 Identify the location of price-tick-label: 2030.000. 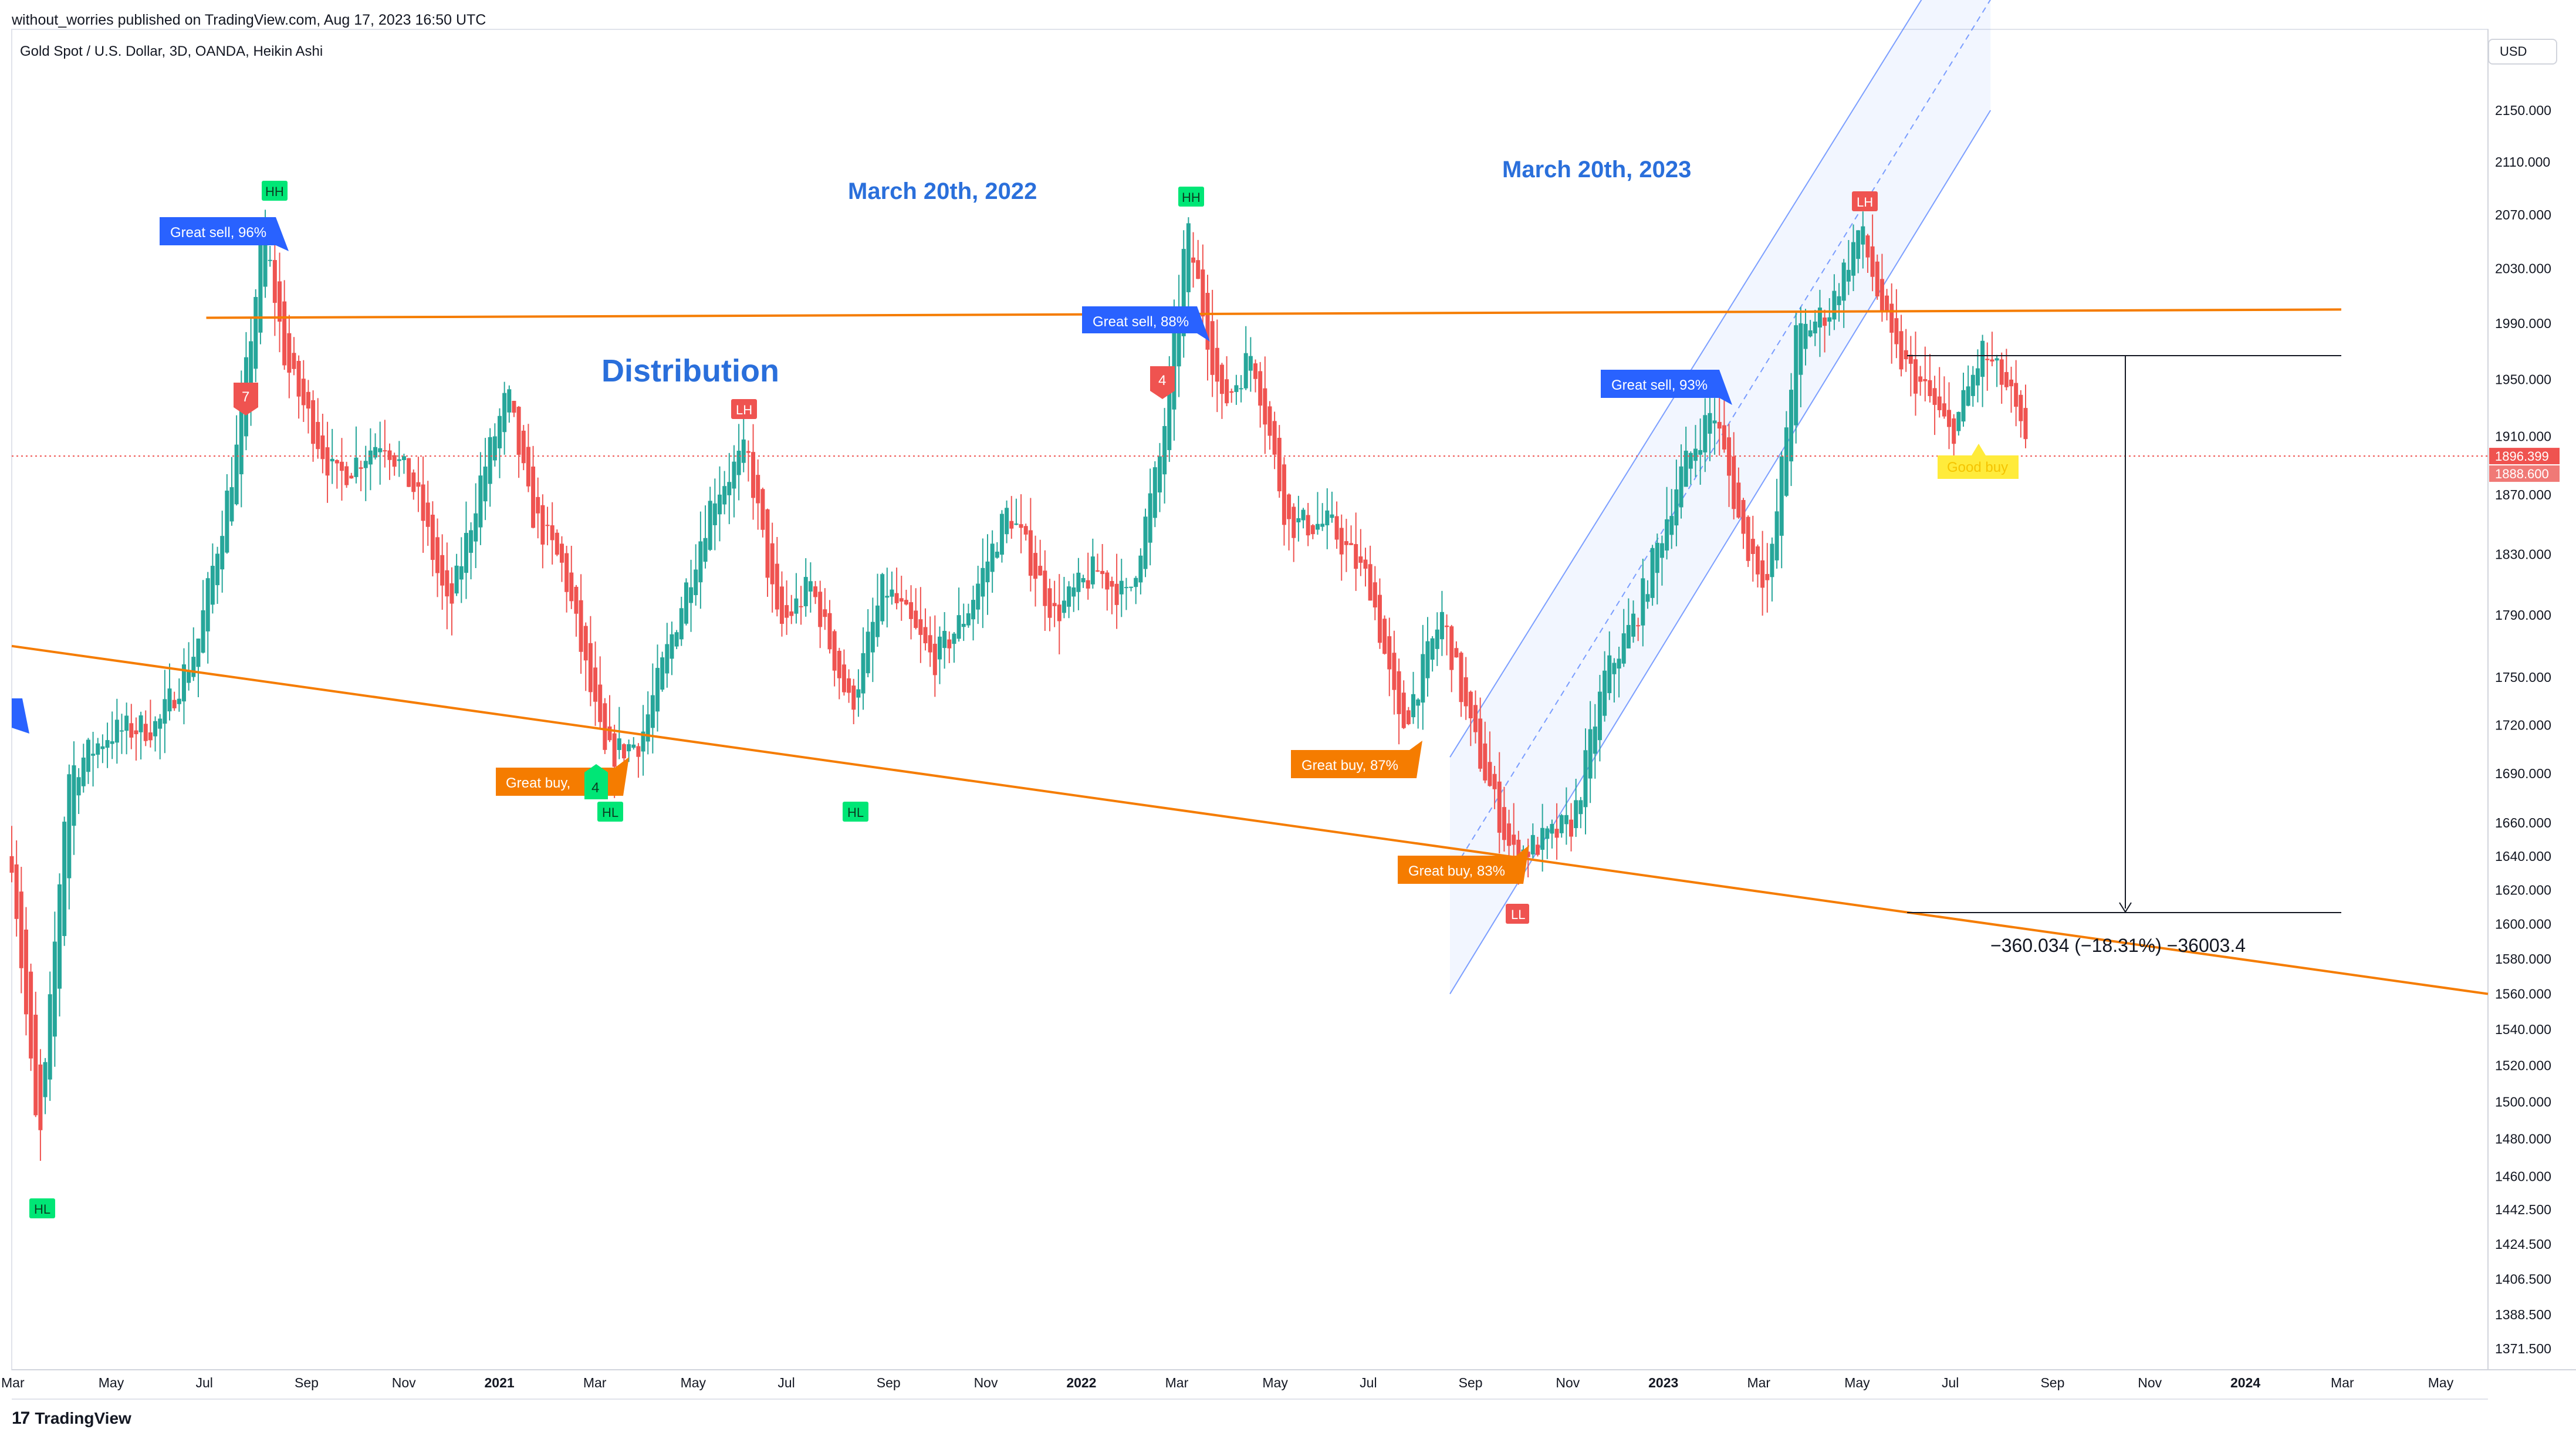
(2523, 268).